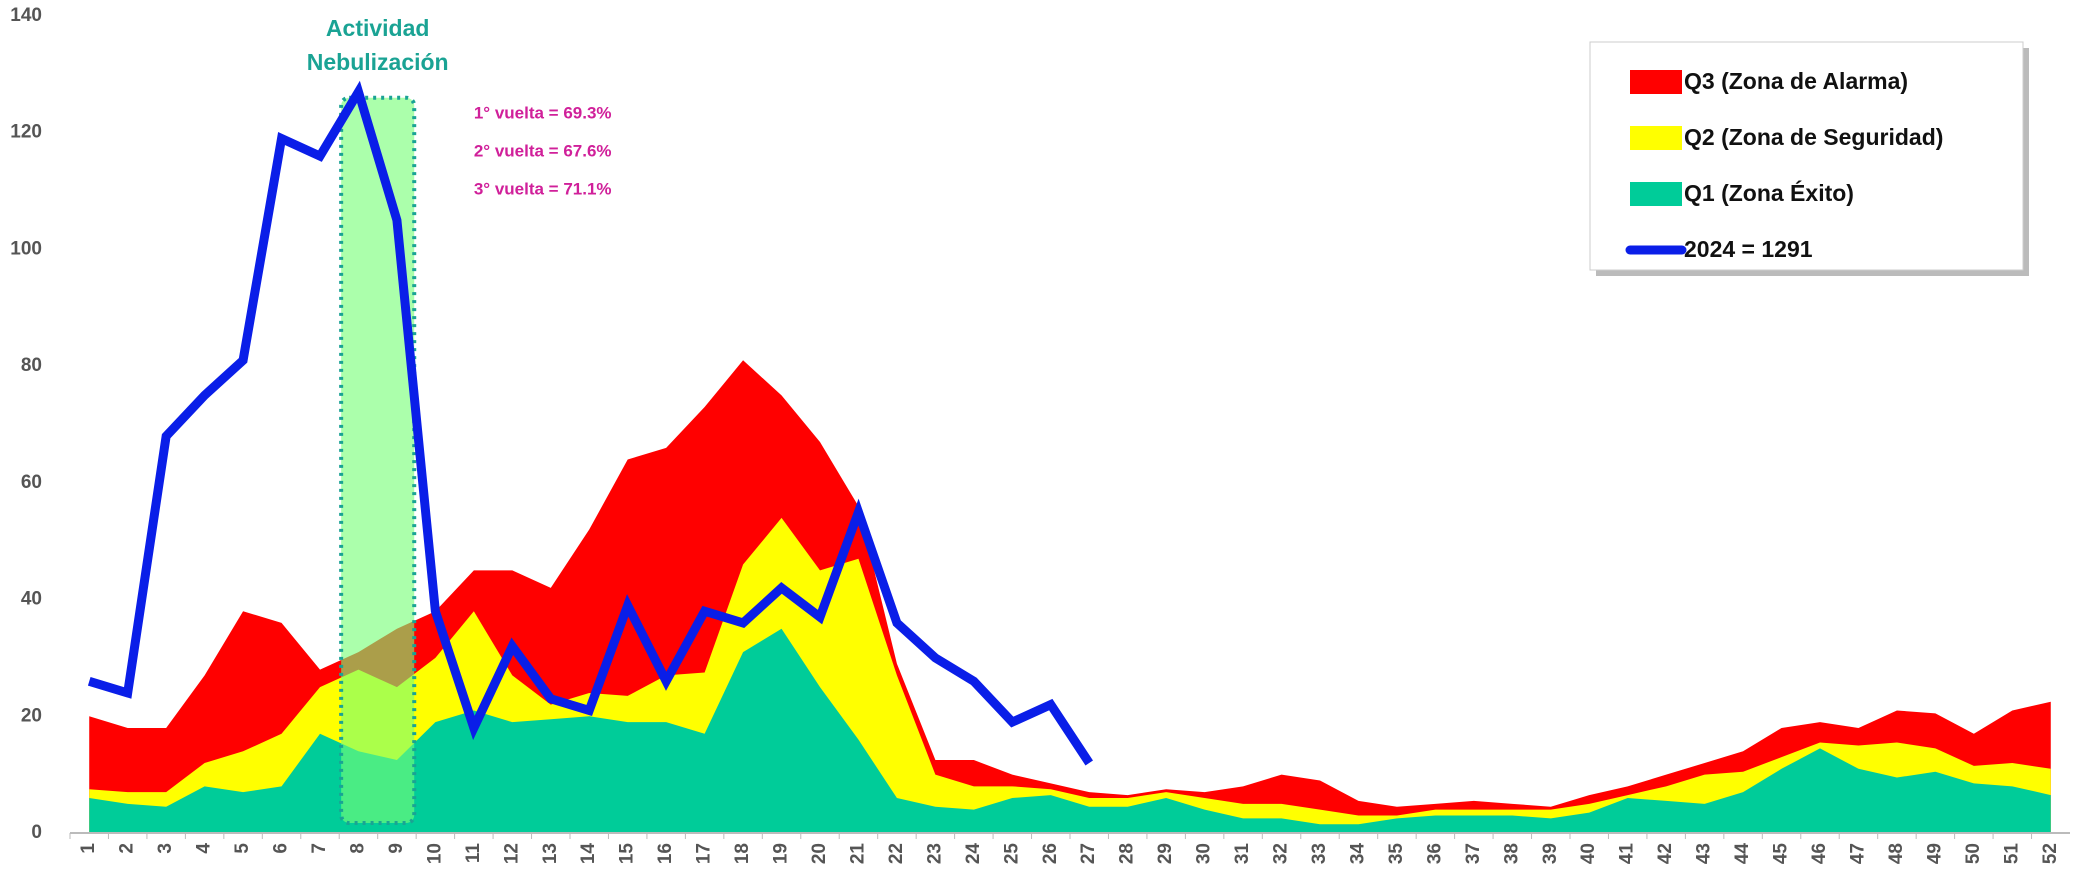  What do you see at coordinates (543, 112) in the screenshot?
I see `annotation: 1° vuelta = 69.3%` at bounding box center [543, 112].